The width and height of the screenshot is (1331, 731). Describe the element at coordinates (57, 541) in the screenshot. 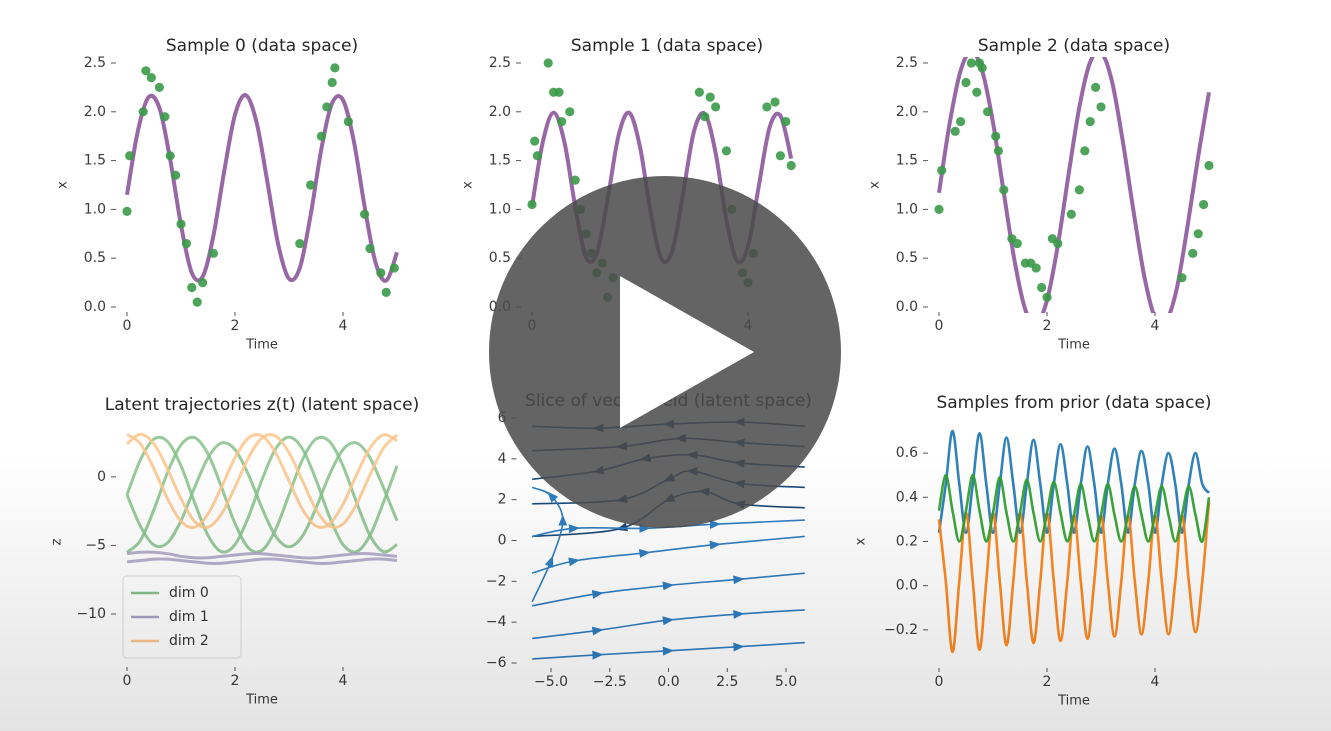

I see `y-axis-label: z` at that location.